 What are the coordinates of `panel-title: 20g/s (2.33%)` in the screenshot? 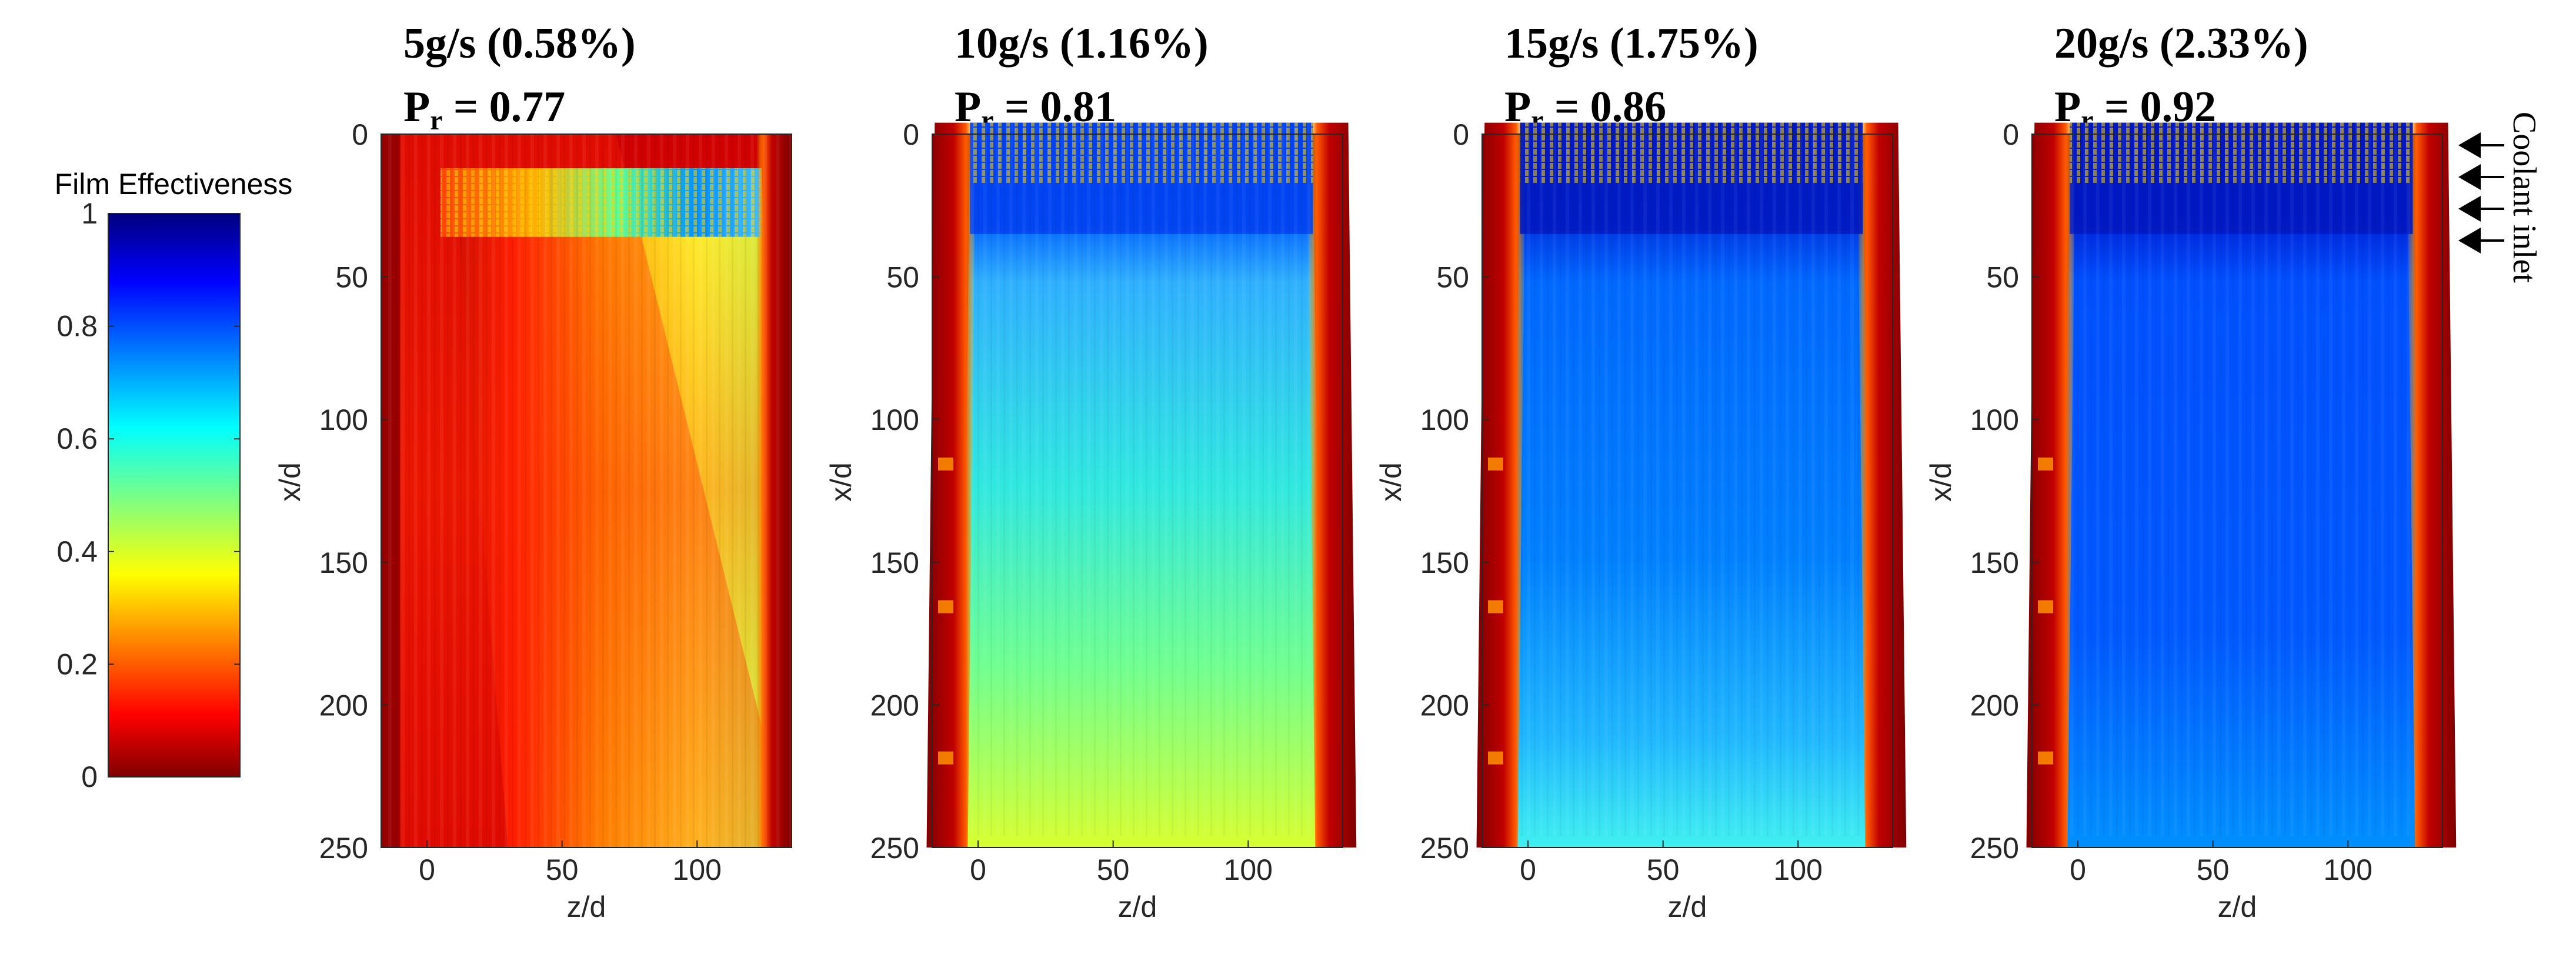 It's located at (2181, 43).